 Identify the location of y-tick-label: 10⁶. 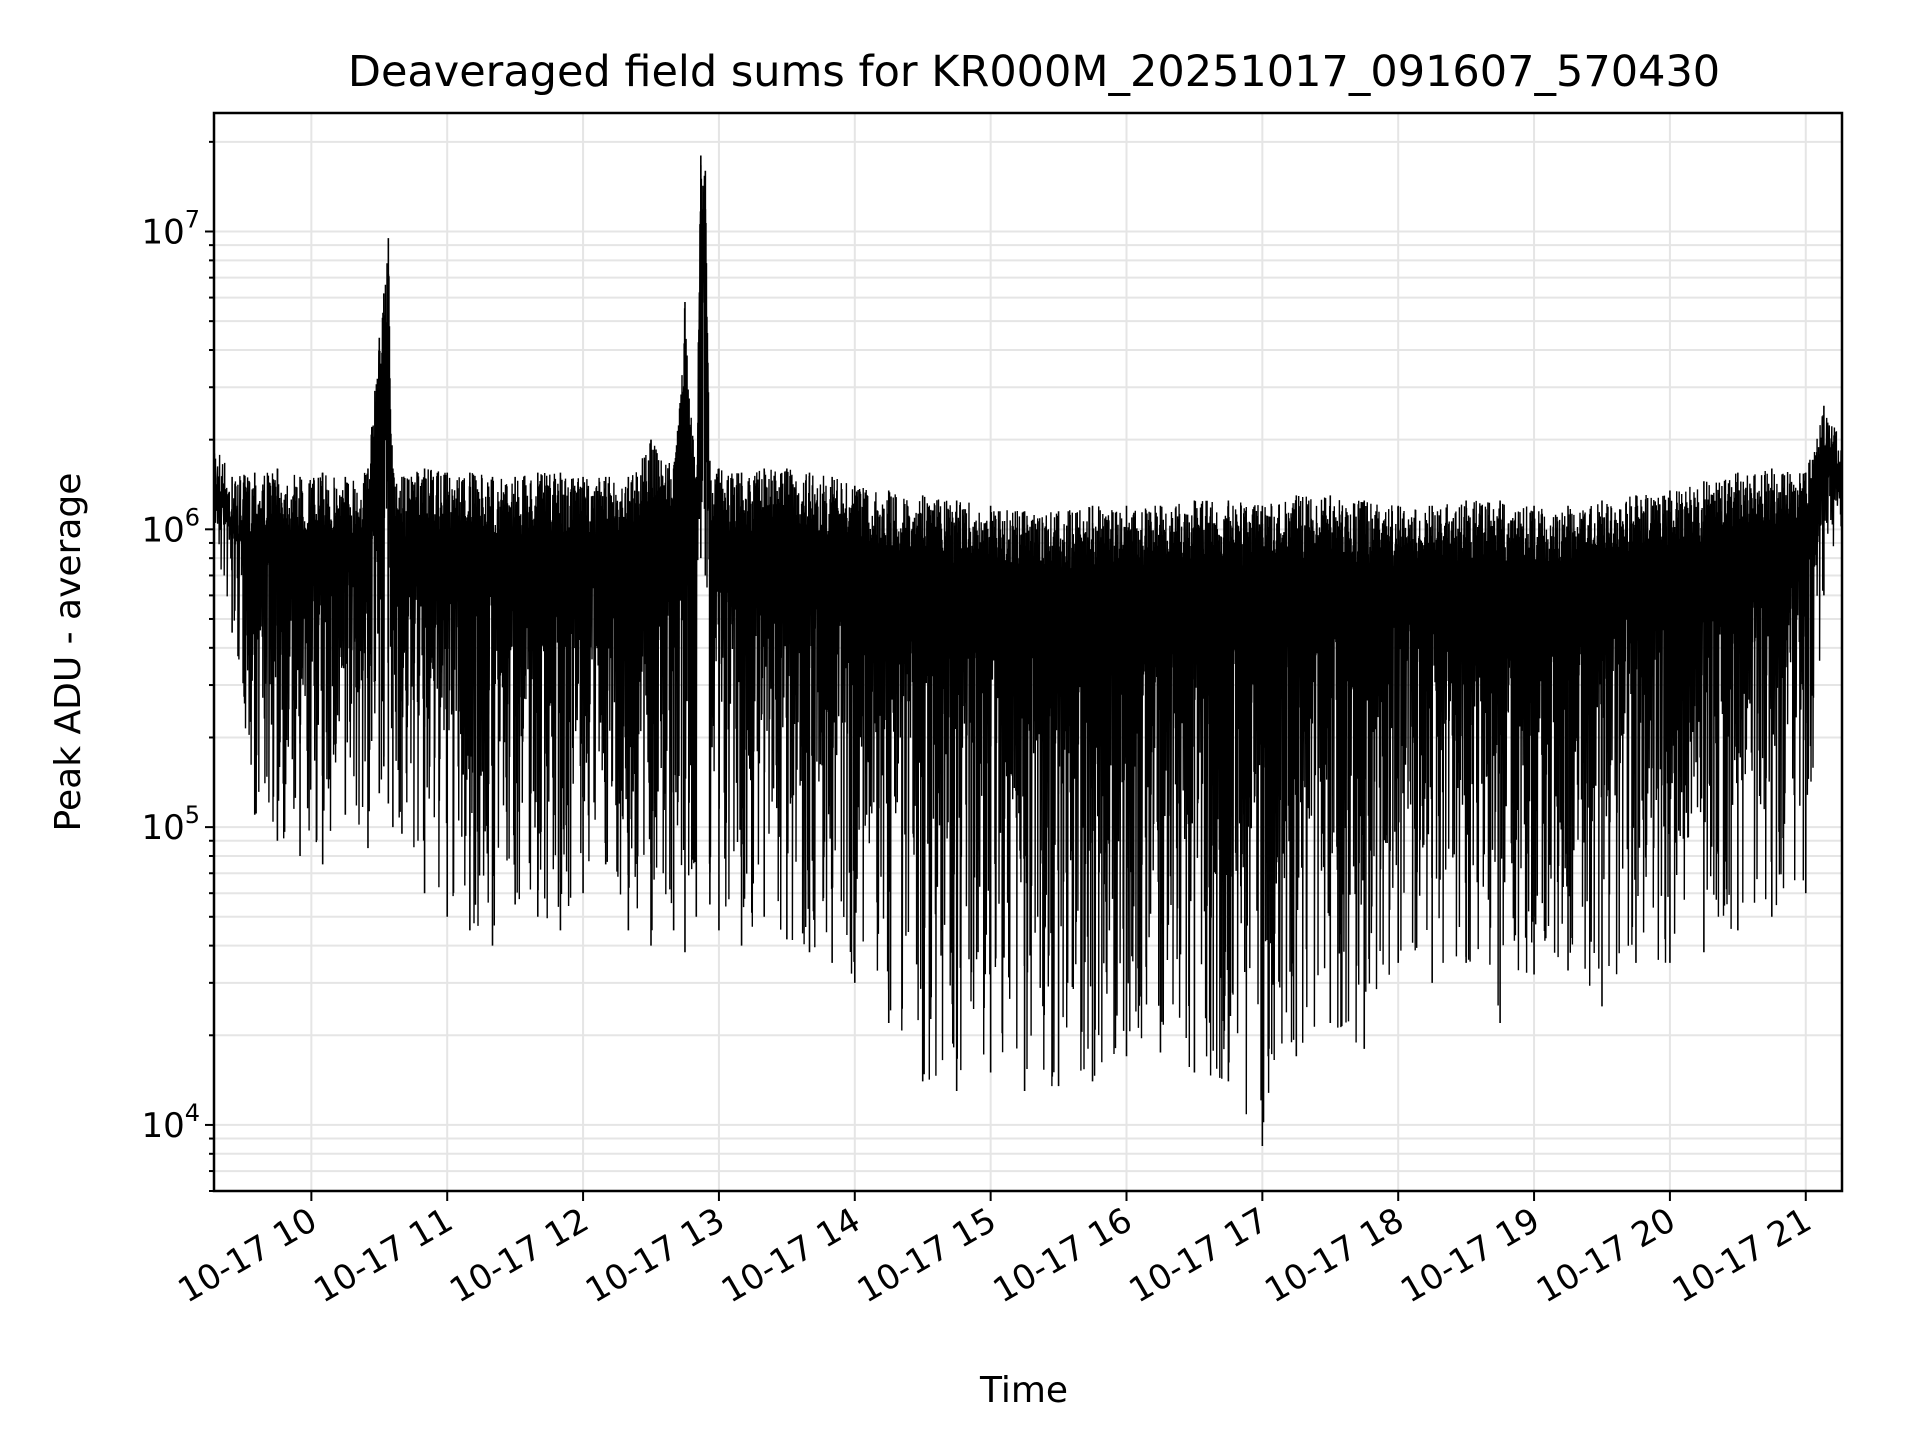
(170, 526).